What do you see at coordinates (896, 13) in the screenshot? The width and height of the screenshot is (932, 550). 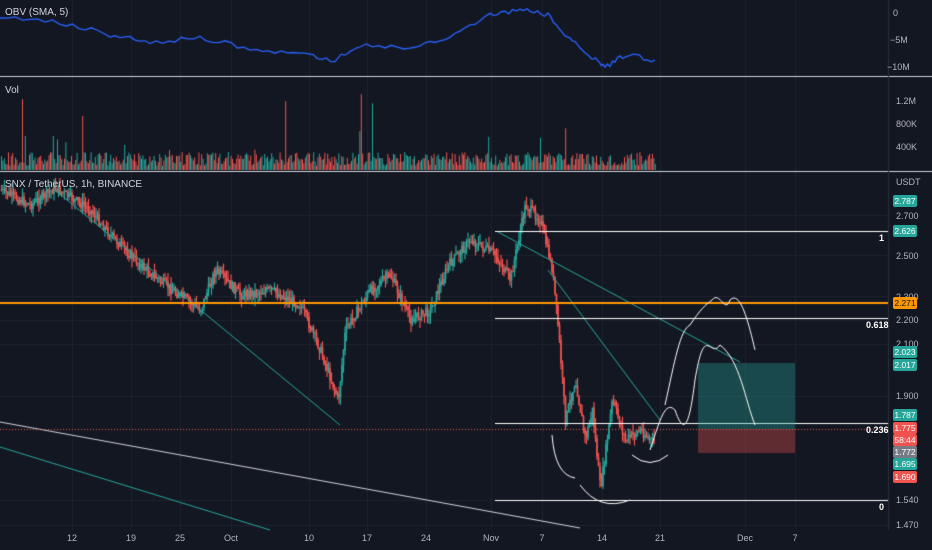 I see `obv-axis-tick: 0` at bounding box center [896, 13].